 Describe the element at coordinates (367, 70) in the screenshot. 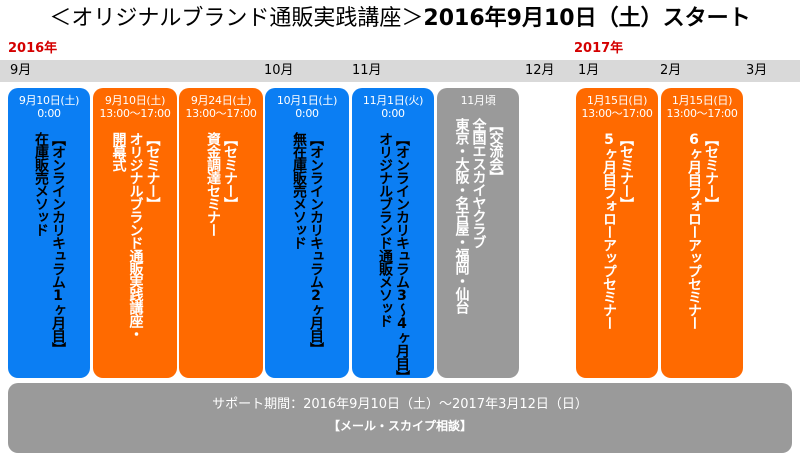

I see `month-label-nov: 11月` at that location.